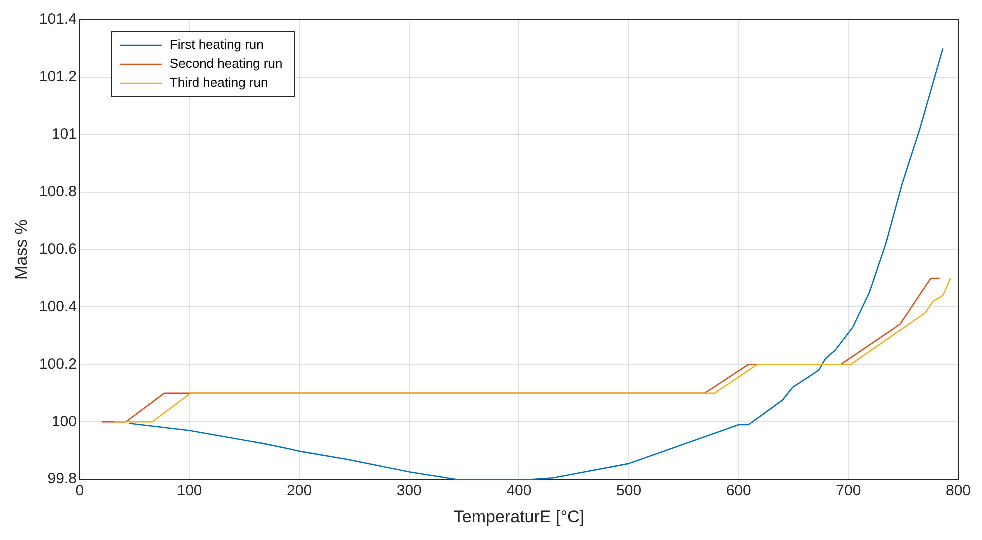  What do you see at coordinates (958, 491) in the screenshot?
I see `x-tick-label: 800` at bounding box center [958, 491].